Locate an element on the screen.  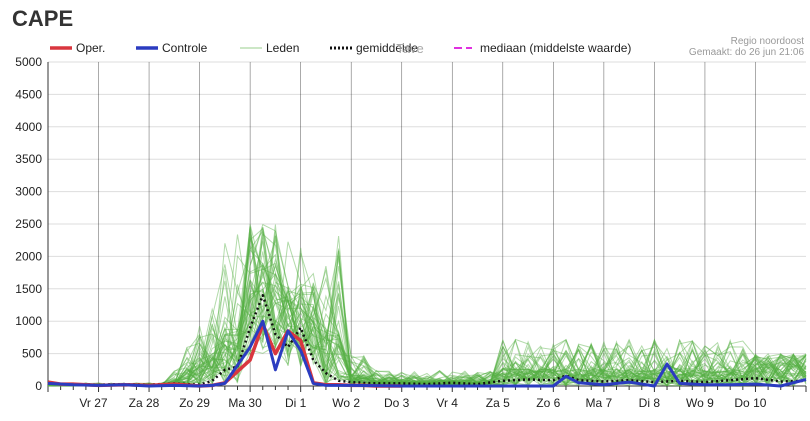
legend-label-controle: Controle is located at coordinates (185, 48).